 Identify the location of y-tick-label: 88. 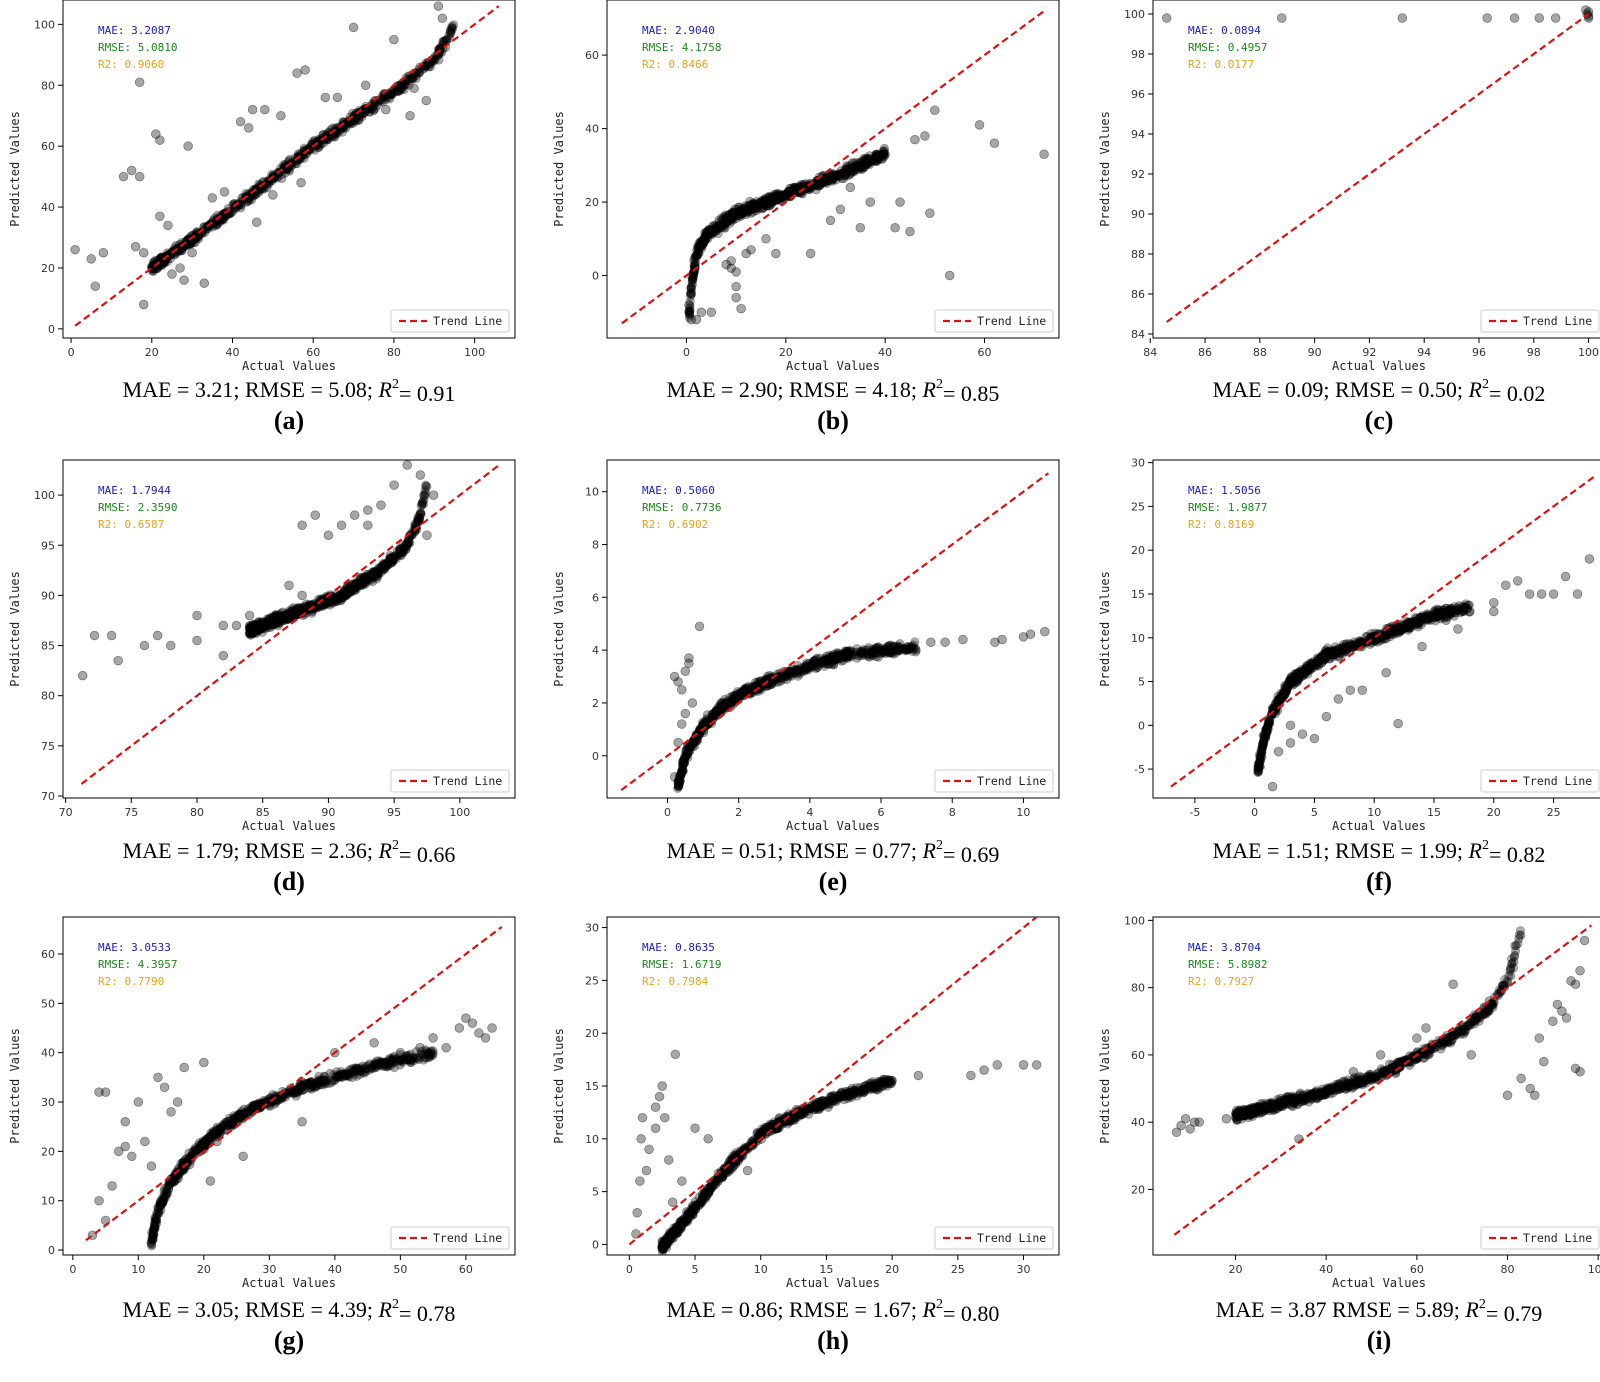
(1138, 254).